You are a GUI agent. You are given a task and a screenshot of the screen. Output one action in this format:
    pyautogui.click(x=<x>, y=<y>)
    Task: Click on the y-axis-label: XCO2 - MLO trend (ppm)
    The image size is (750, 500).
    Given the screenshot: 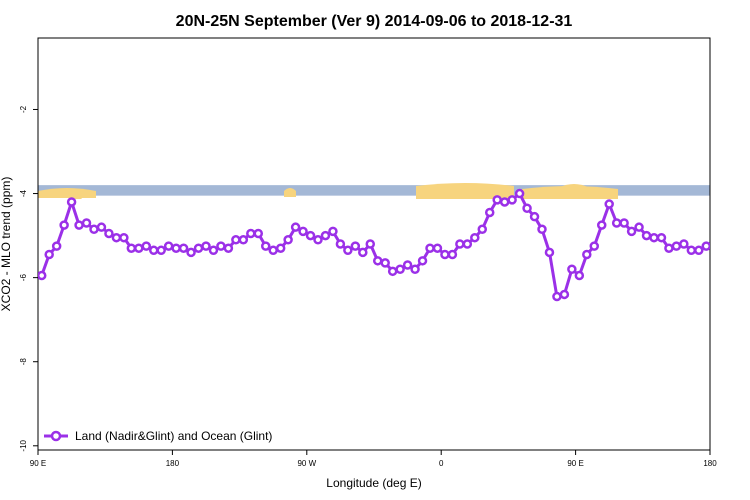 What is the action you would take?
    pyautogui.click(x=6, y=244)
    